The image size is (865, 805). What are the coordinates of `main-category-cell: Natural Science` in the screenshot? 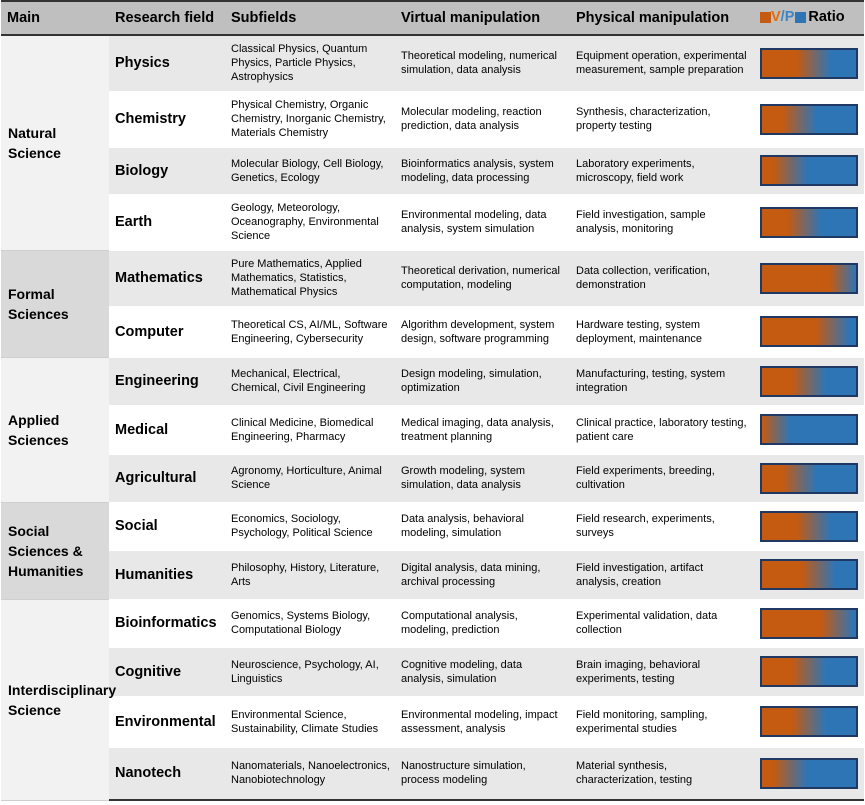 It's located at (55, 143).